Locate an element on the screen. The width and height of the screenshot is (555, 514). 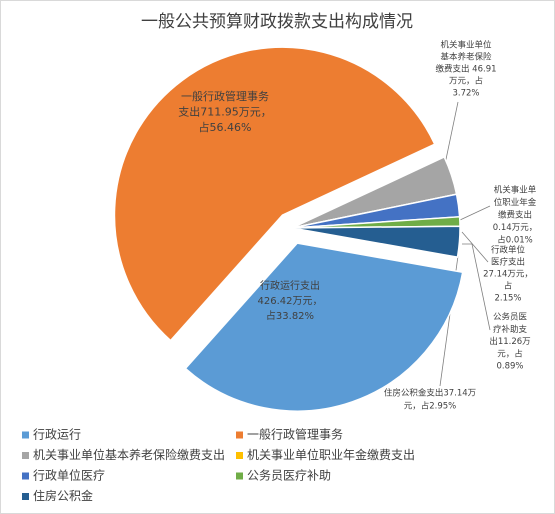
data-label: 缴费支出 46.91 is located at coordinates (465, 69).